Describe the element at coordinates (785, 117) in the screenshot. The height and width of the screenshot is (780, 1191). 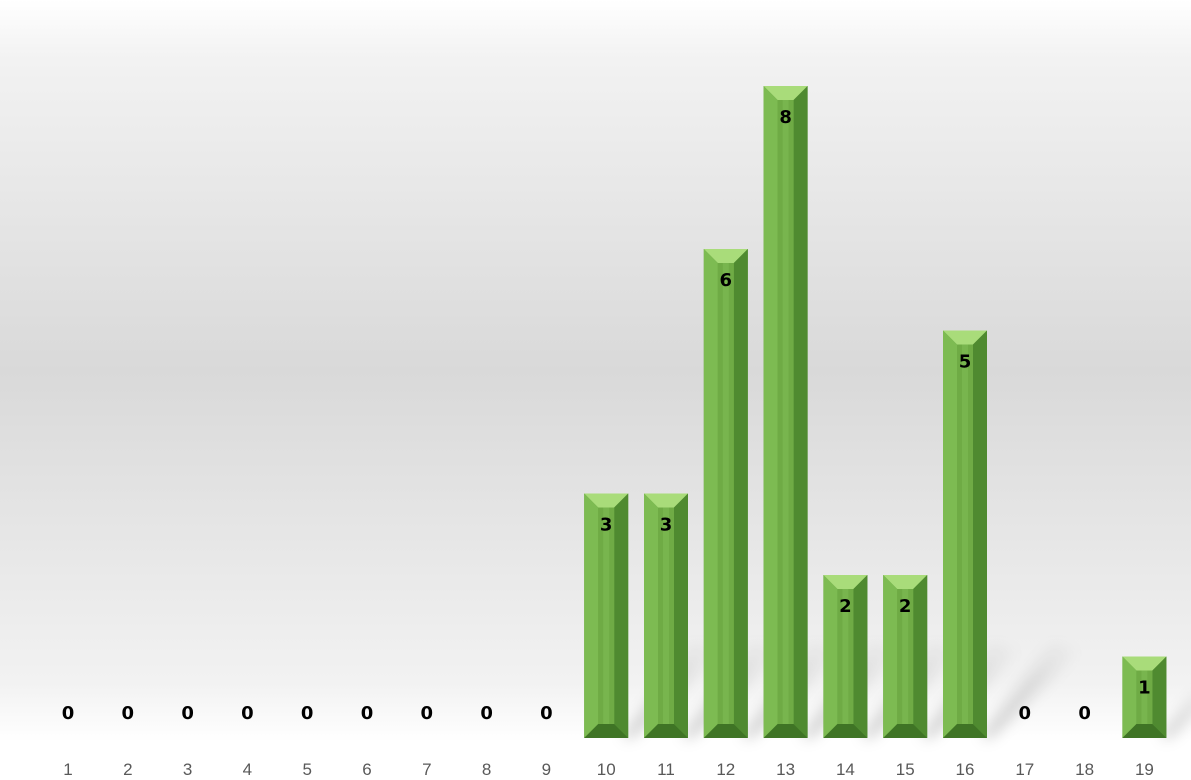
I see `data-label: 8` at that location.